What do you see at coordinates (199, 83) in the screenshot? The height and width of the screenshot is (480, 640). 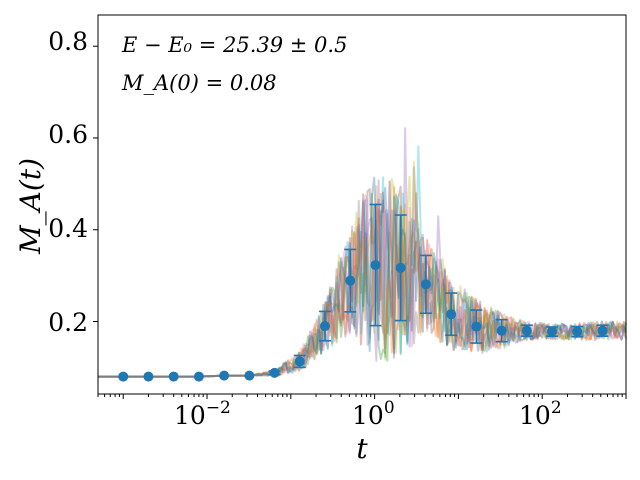 I see `initial-value-annotation: M_A(0) = 0.08` at bounding box center [199, 83].